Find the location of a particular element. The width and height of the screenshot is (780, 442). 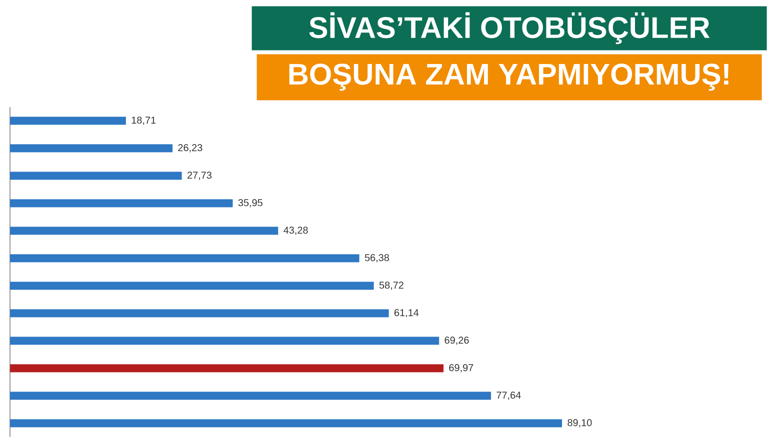

data-label: 27,73 is located at coordinates (199, 176).